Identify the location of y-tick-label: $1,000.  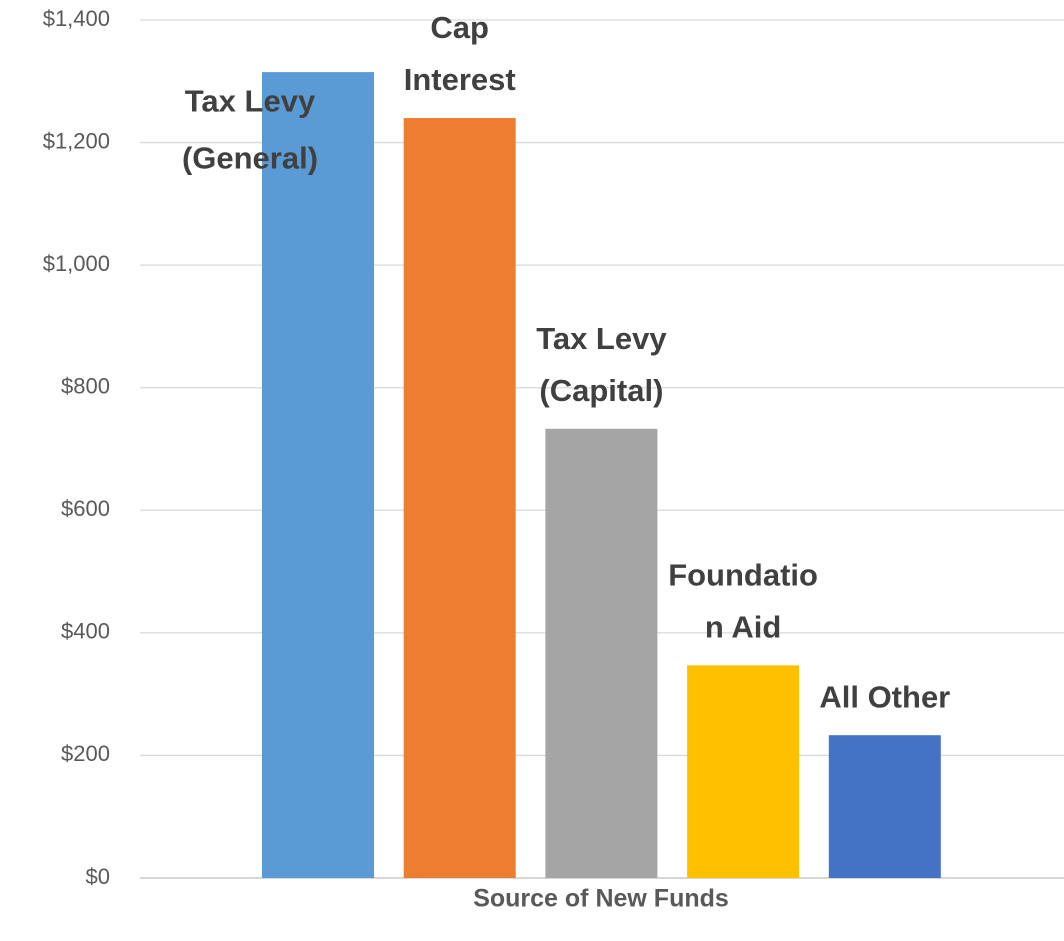
(76, 263).